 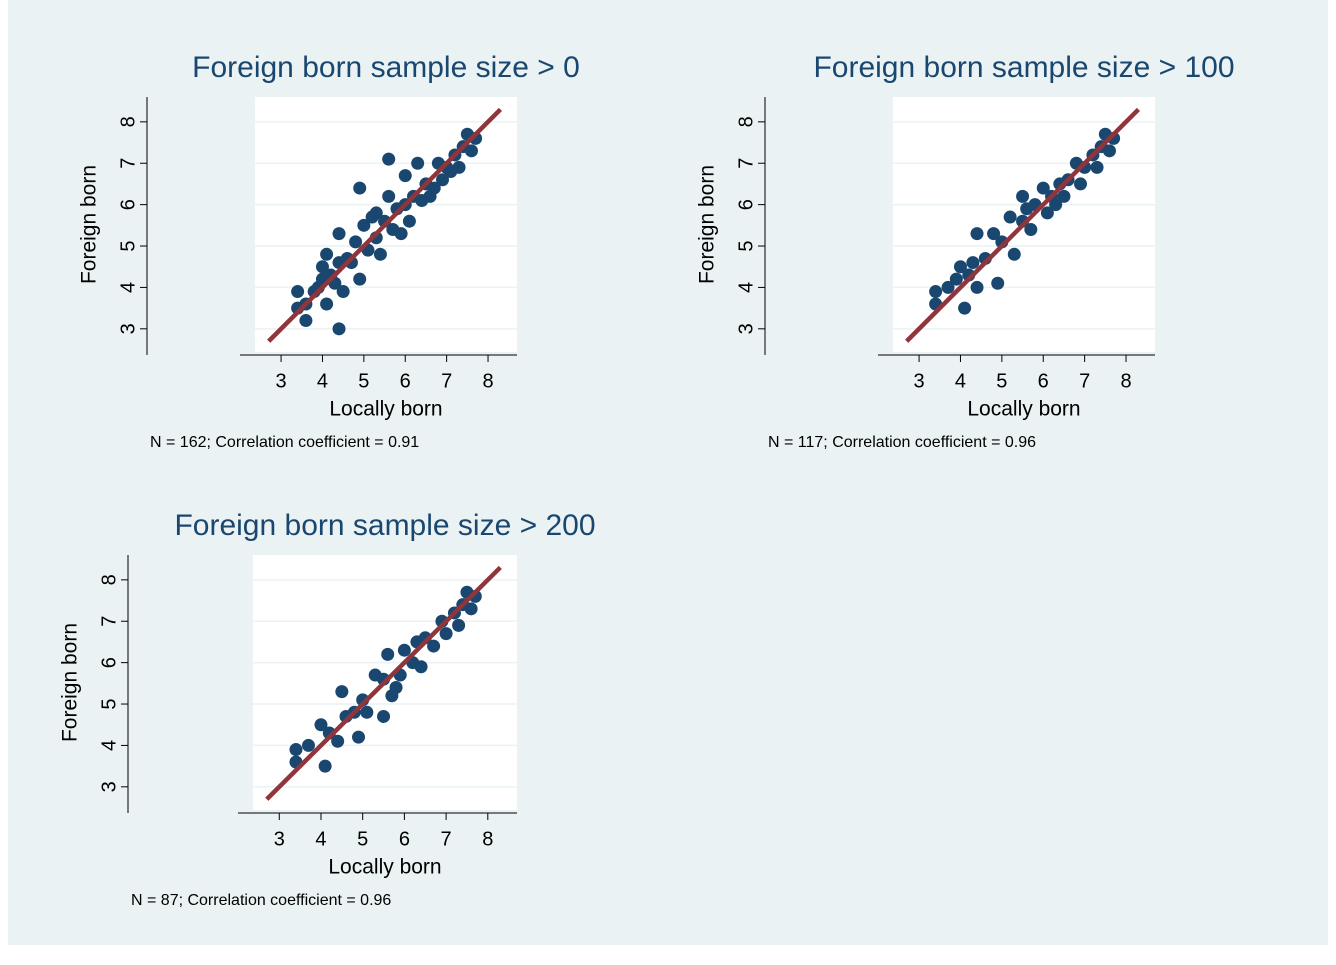 What do you see at coordinates (902, 442) in the screenshot?
I see `note: N = 117; Correlation coefficient = 0.96` at bounding box center [902, 442].